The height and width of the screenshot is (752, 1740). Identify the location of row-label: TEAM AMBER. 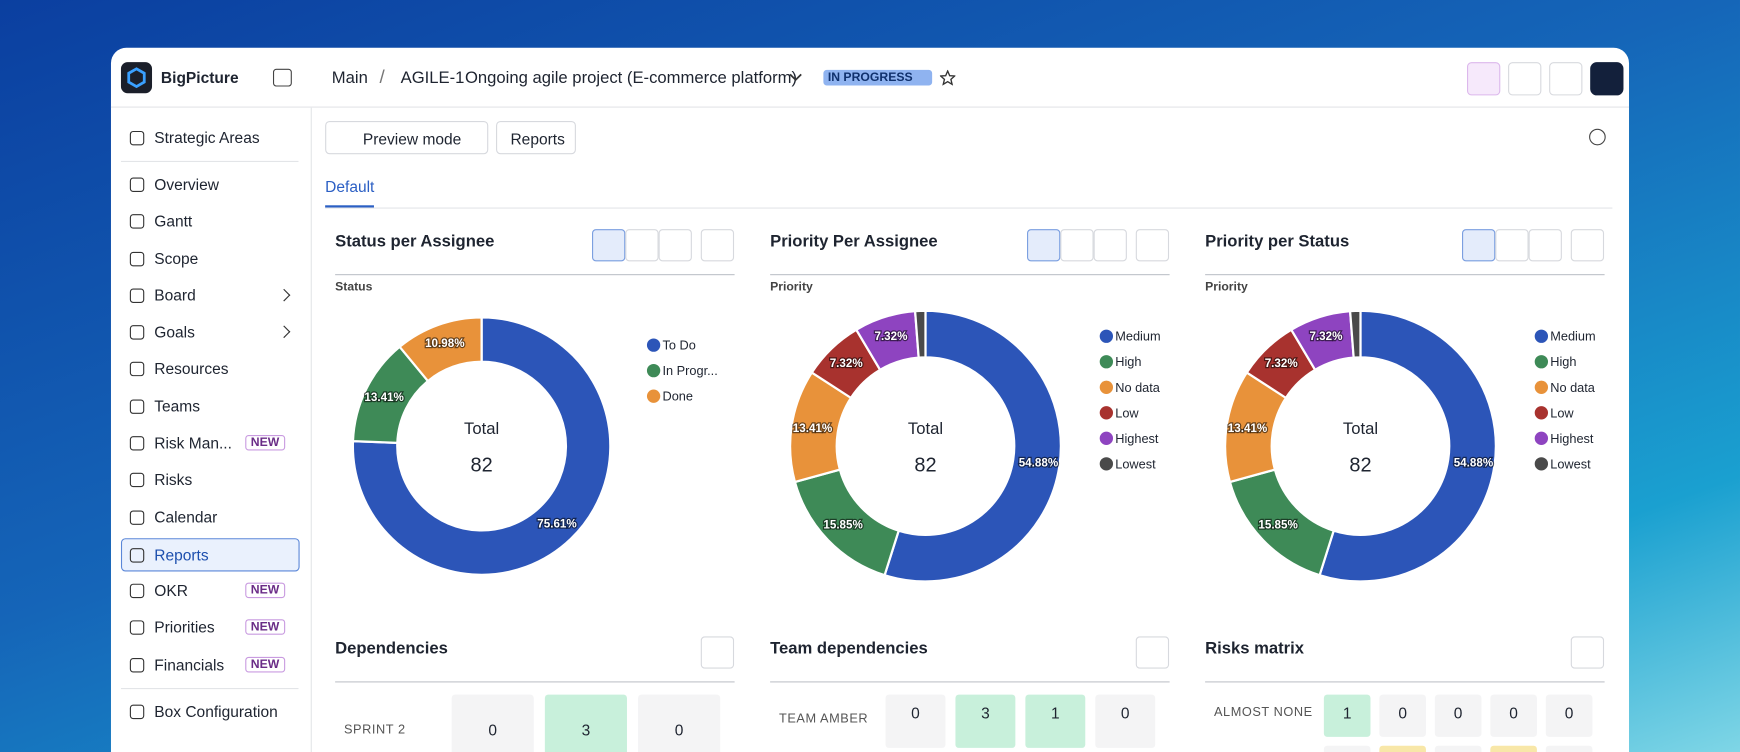
(823, 717).